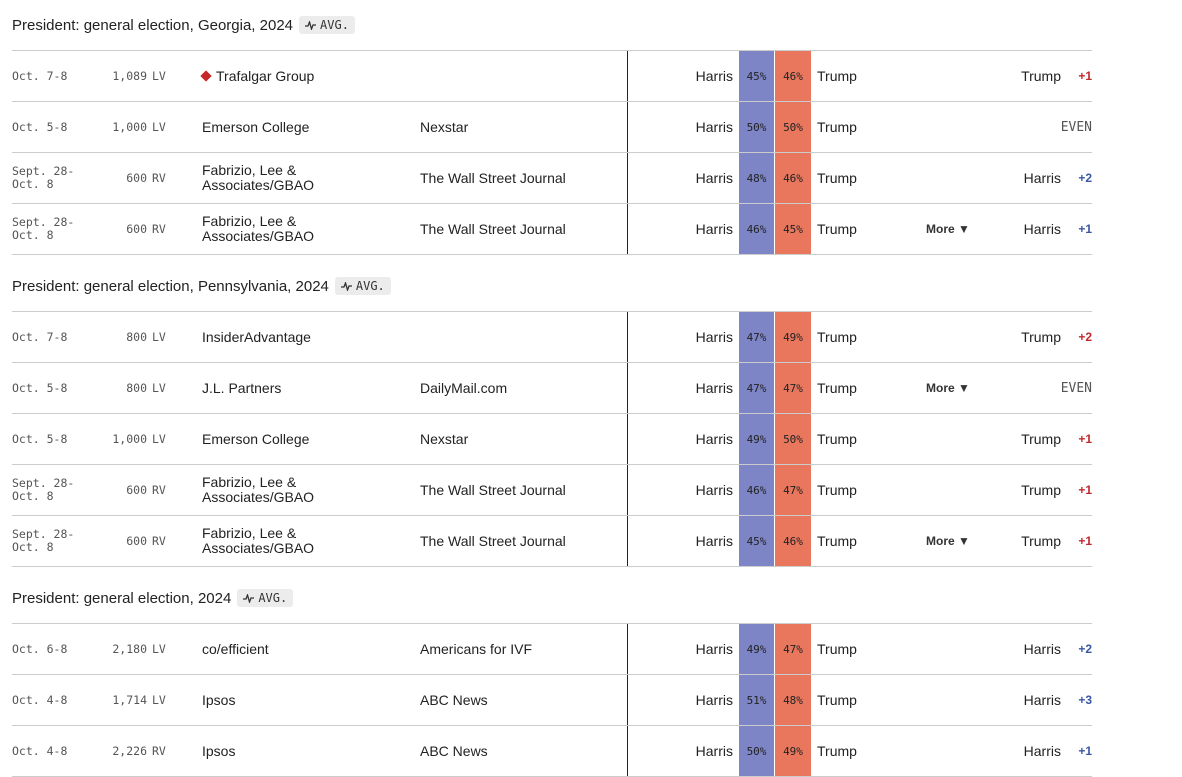  Describe the element at coordinates (444, 439) in the screenshot. I see `sponsor: Nexstar` at that location.